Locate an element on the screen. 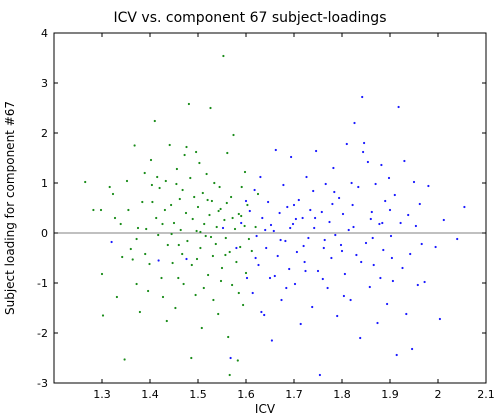 The width and height of the screenshot is (499, 418). y-tick-label: -2 is located at coordinates (42, 333).